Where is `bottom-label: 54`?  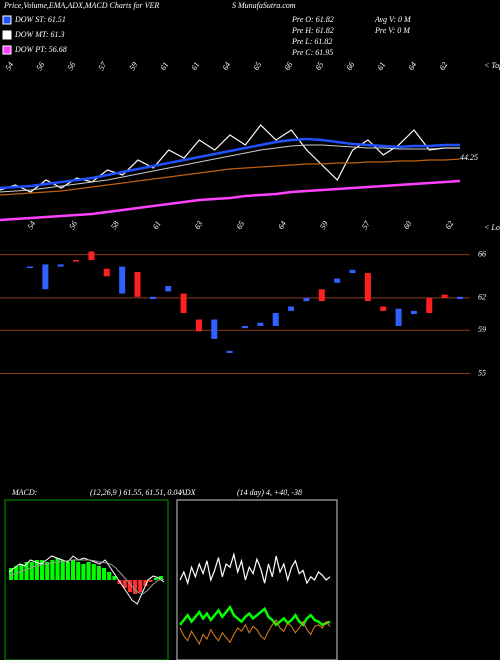
bottom-label: 54 is located at coordinates (32, 224).